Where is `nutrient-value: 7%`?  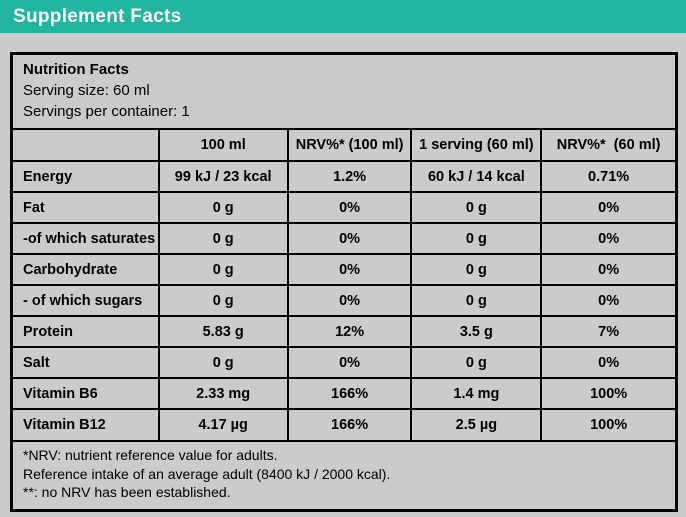
nutrient-value: 7% is located at coordinates (608, 331).